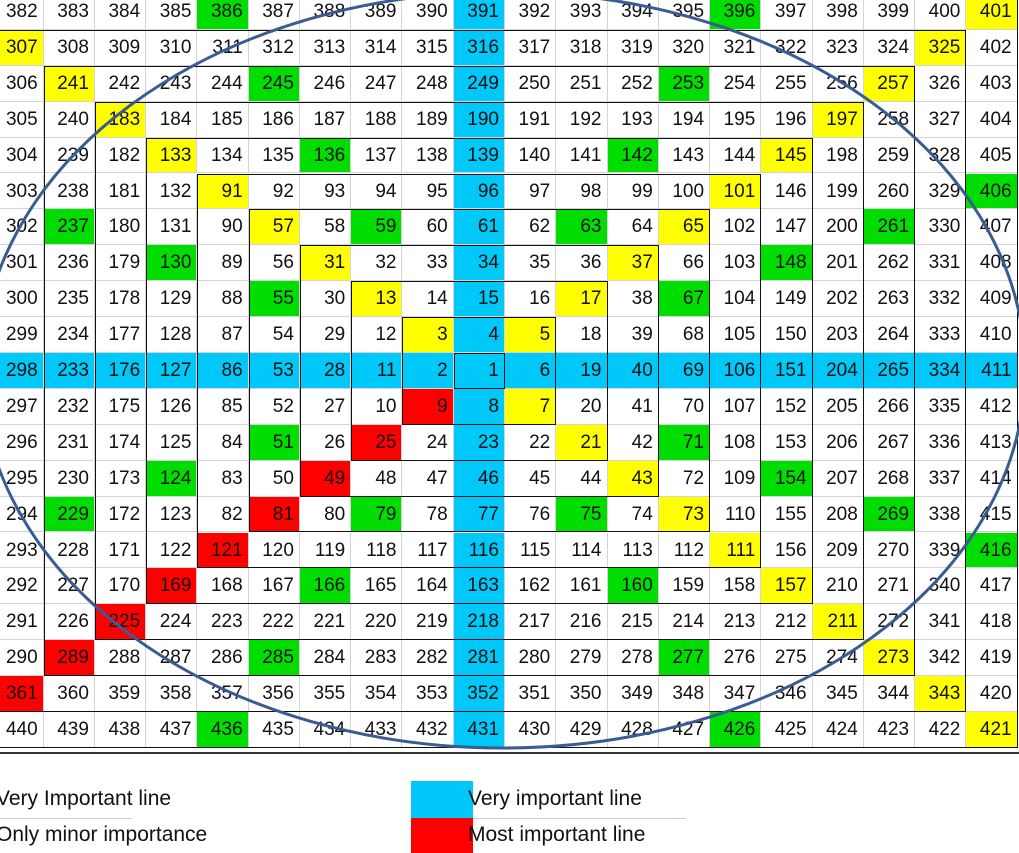 This screenshot has width=1019, height=853. I want to click on cell: 333, so click(941, 335).